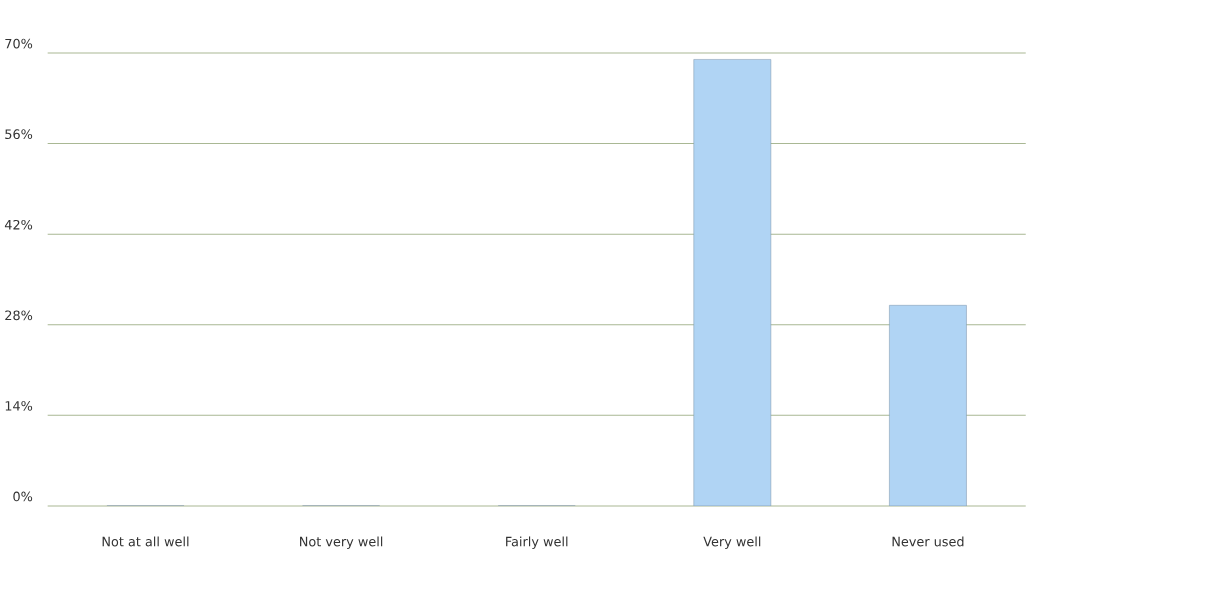 Image resolution: width=1218 pixels, height=600 pixels. Describe the element at coordinates (18, 224) in the screenshot. I see `y-tick-label: 42%` at that location.